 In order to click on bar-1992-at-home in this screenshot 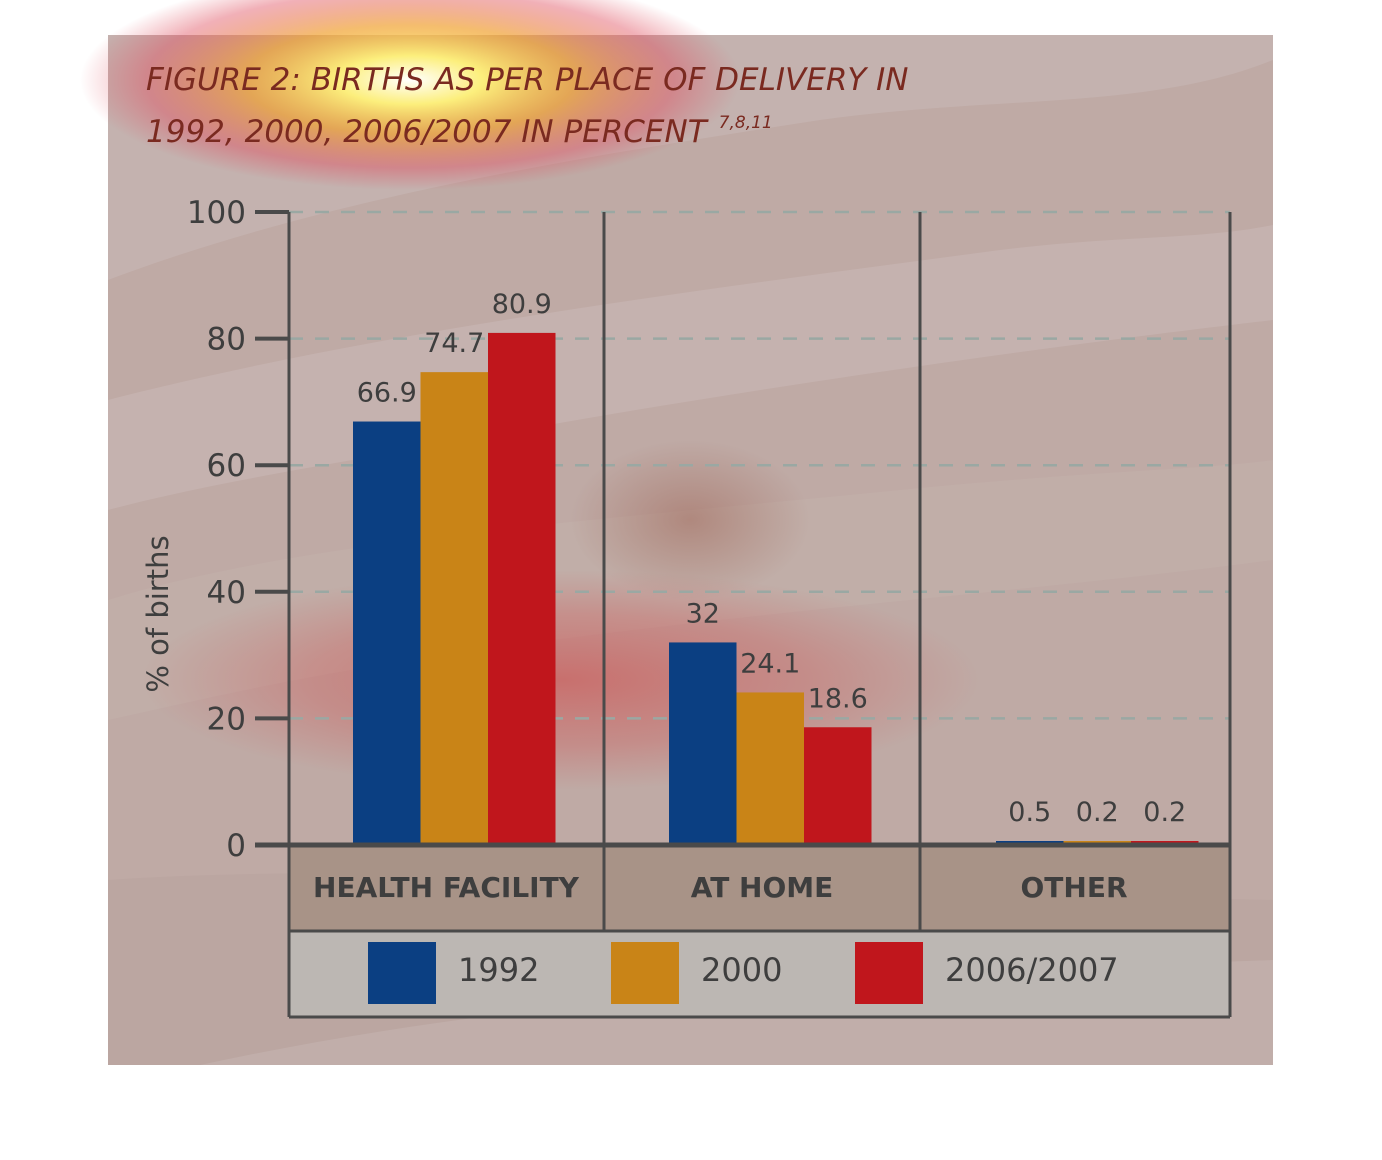, I will do `click(703, 743)`.